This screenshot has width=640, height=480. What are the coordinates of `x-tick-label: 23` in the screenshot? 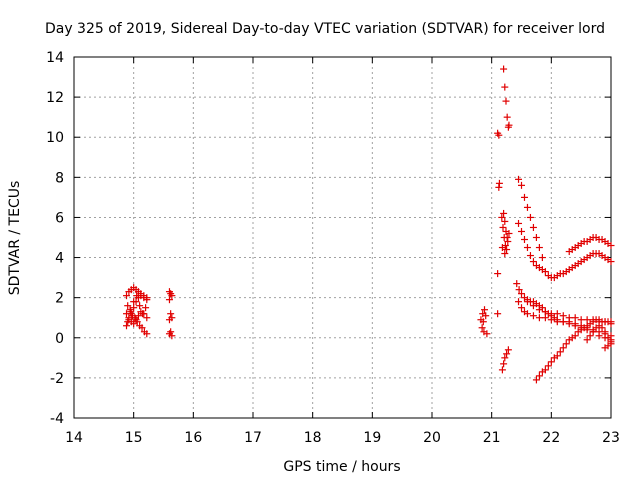 It's located at (611, 438).